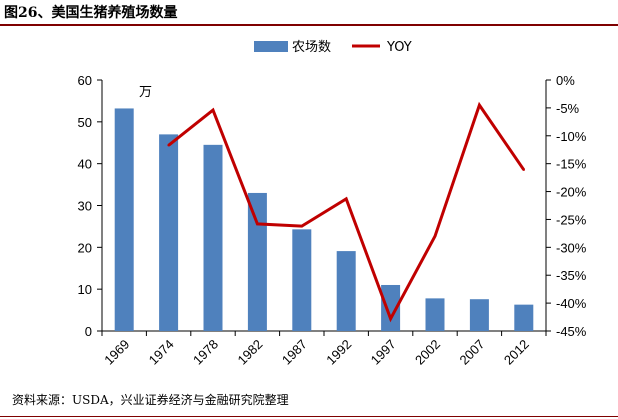 This screenshot has height=419, width=618. What do you see at coordinates (471, 352) in the screenshot?
I see `x-tick-label: 2007` at bounding box center [471, 352].